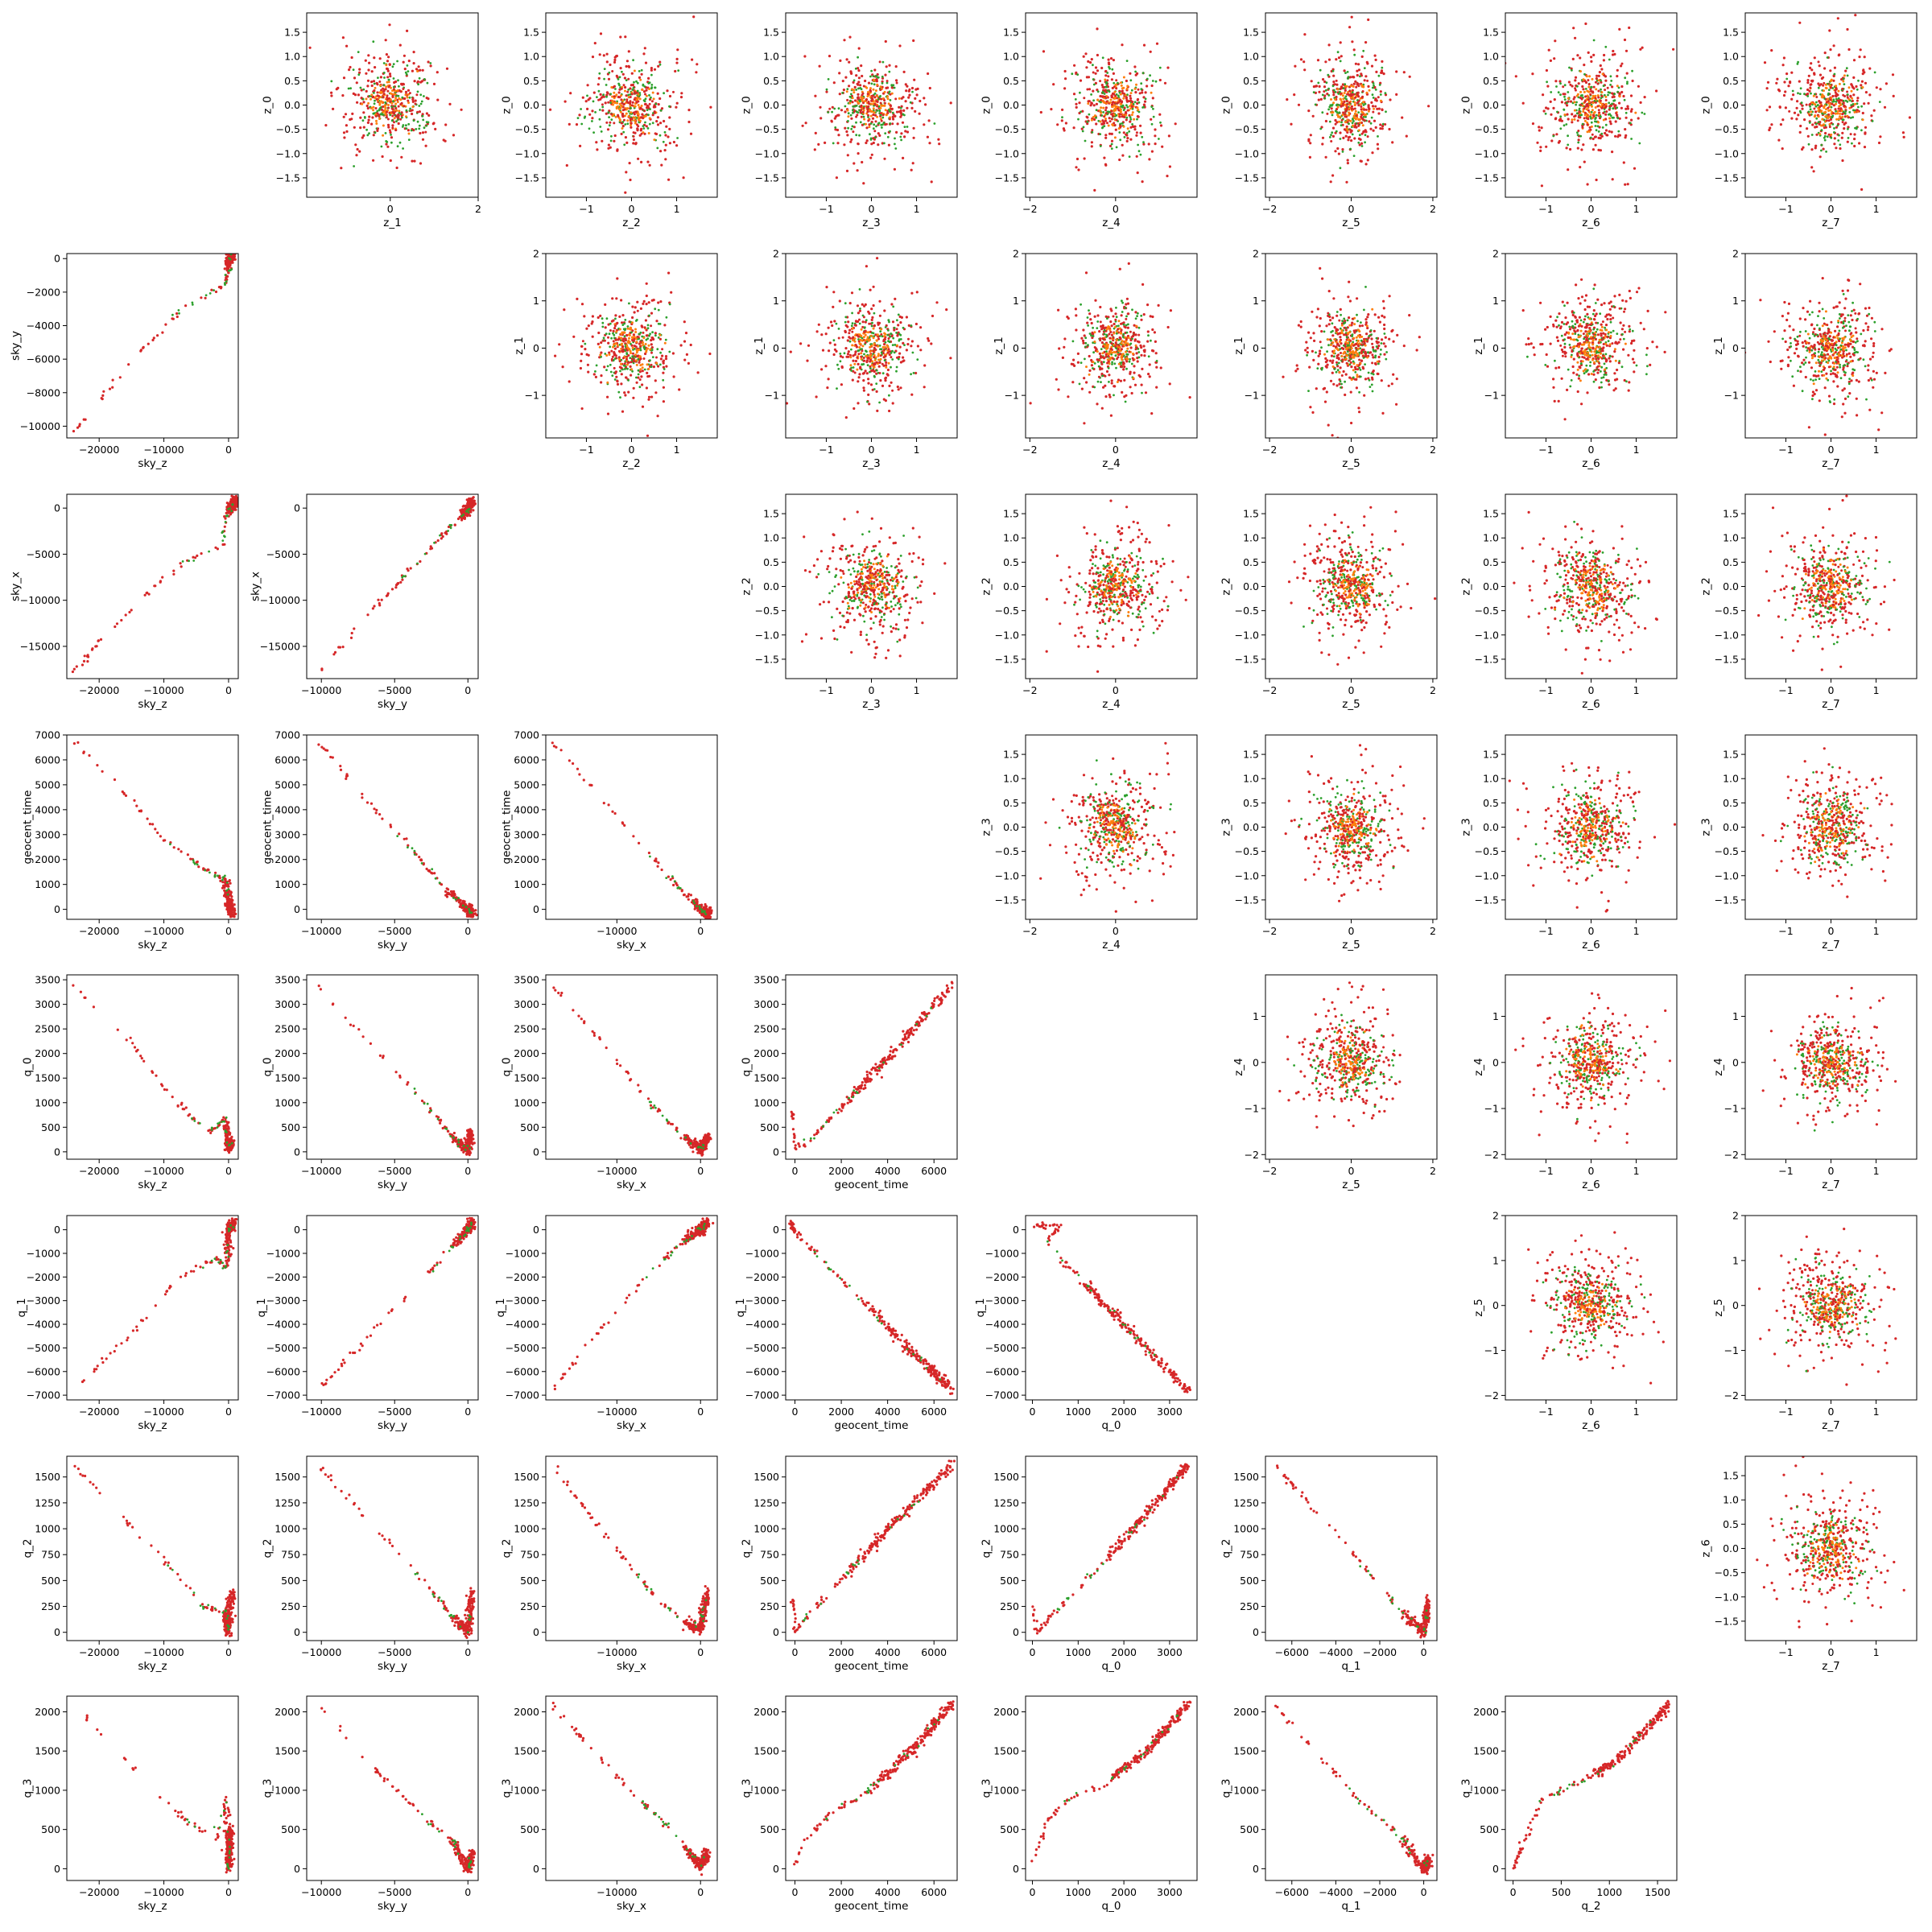  Describe the element at coordinates (1251, 81) in the screenshot. I see `y-tick-label: 0.5` at that location.